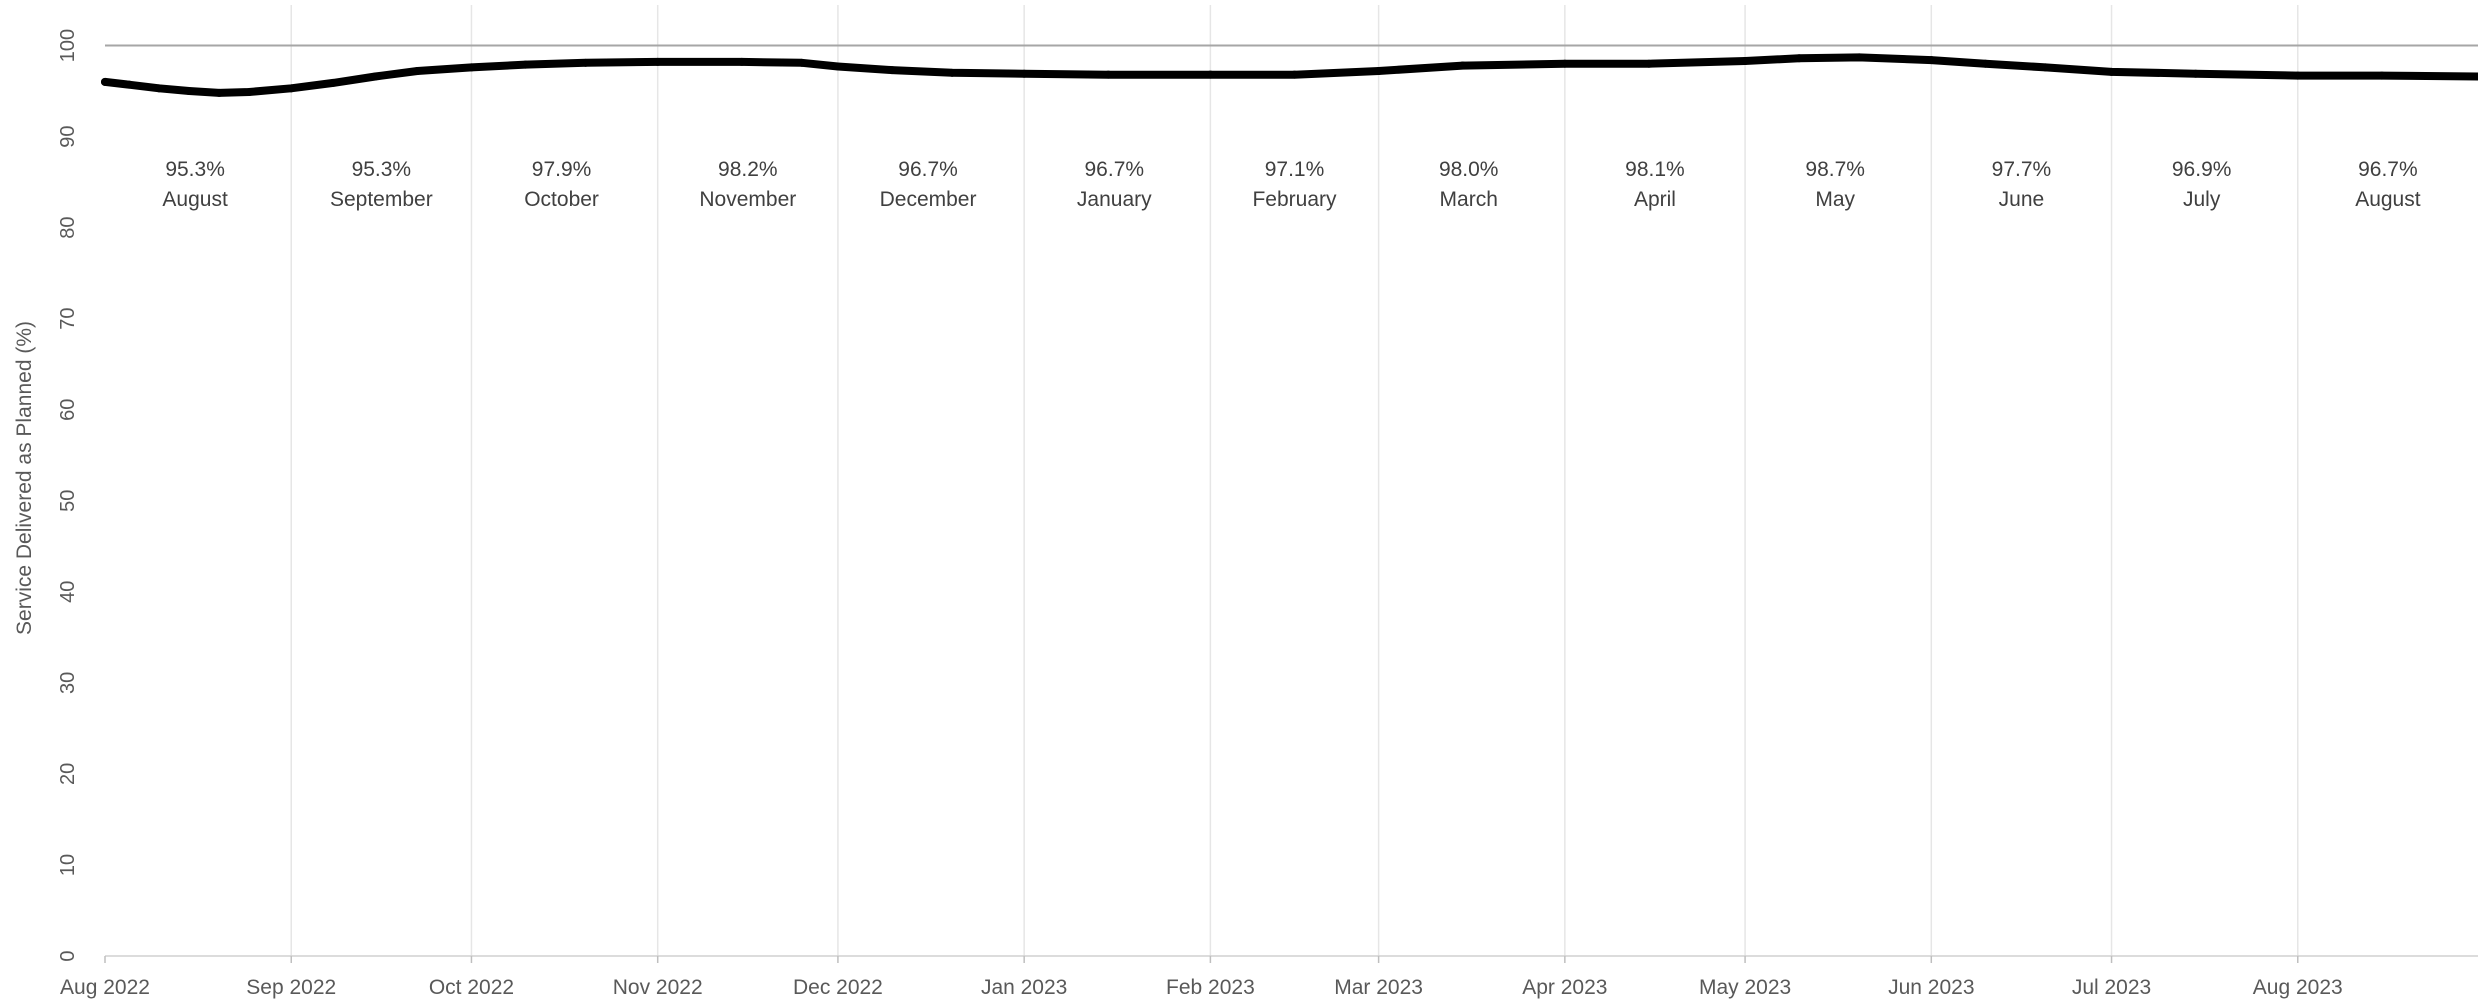 This screenshot has height=1001, width=2478. What do you see at coordinates (1024, 987) in the screenshot?
I see `x-tick-label: Jan 2023` at bounding box center [1024, 987].